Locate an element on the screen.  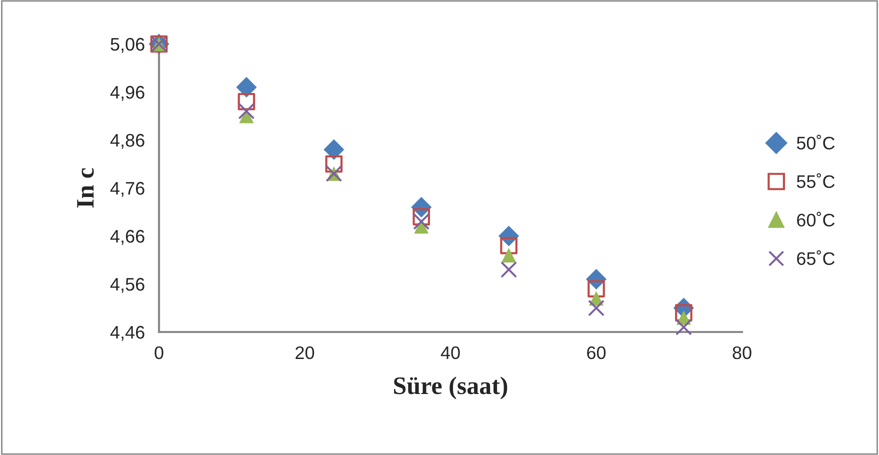
x-tick-label: 0 is located at coordinates (159, 353).